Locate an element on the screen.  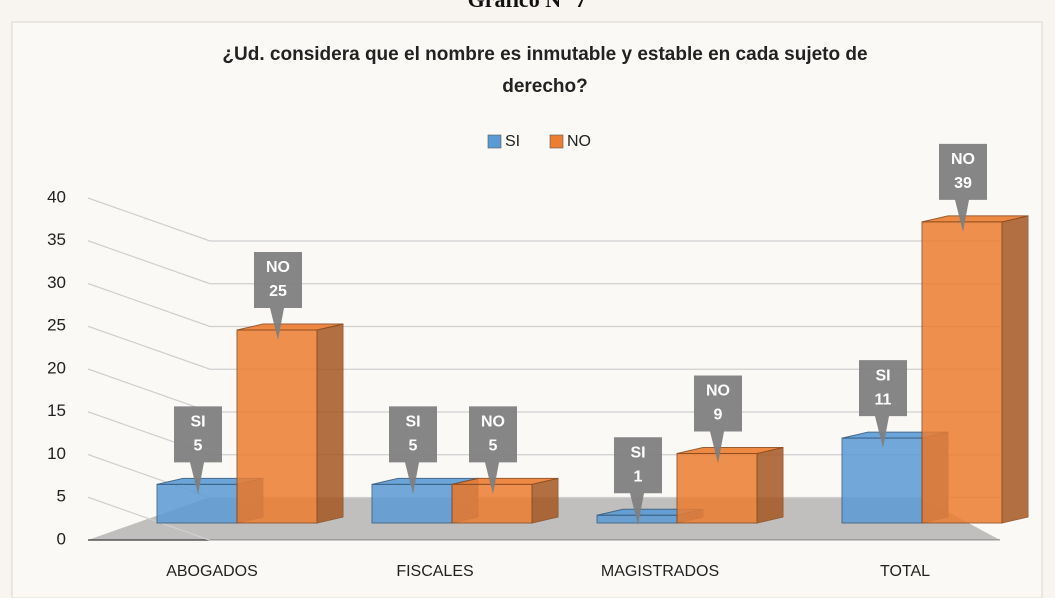
data-label: 1 is located at coordinates (638, 476).